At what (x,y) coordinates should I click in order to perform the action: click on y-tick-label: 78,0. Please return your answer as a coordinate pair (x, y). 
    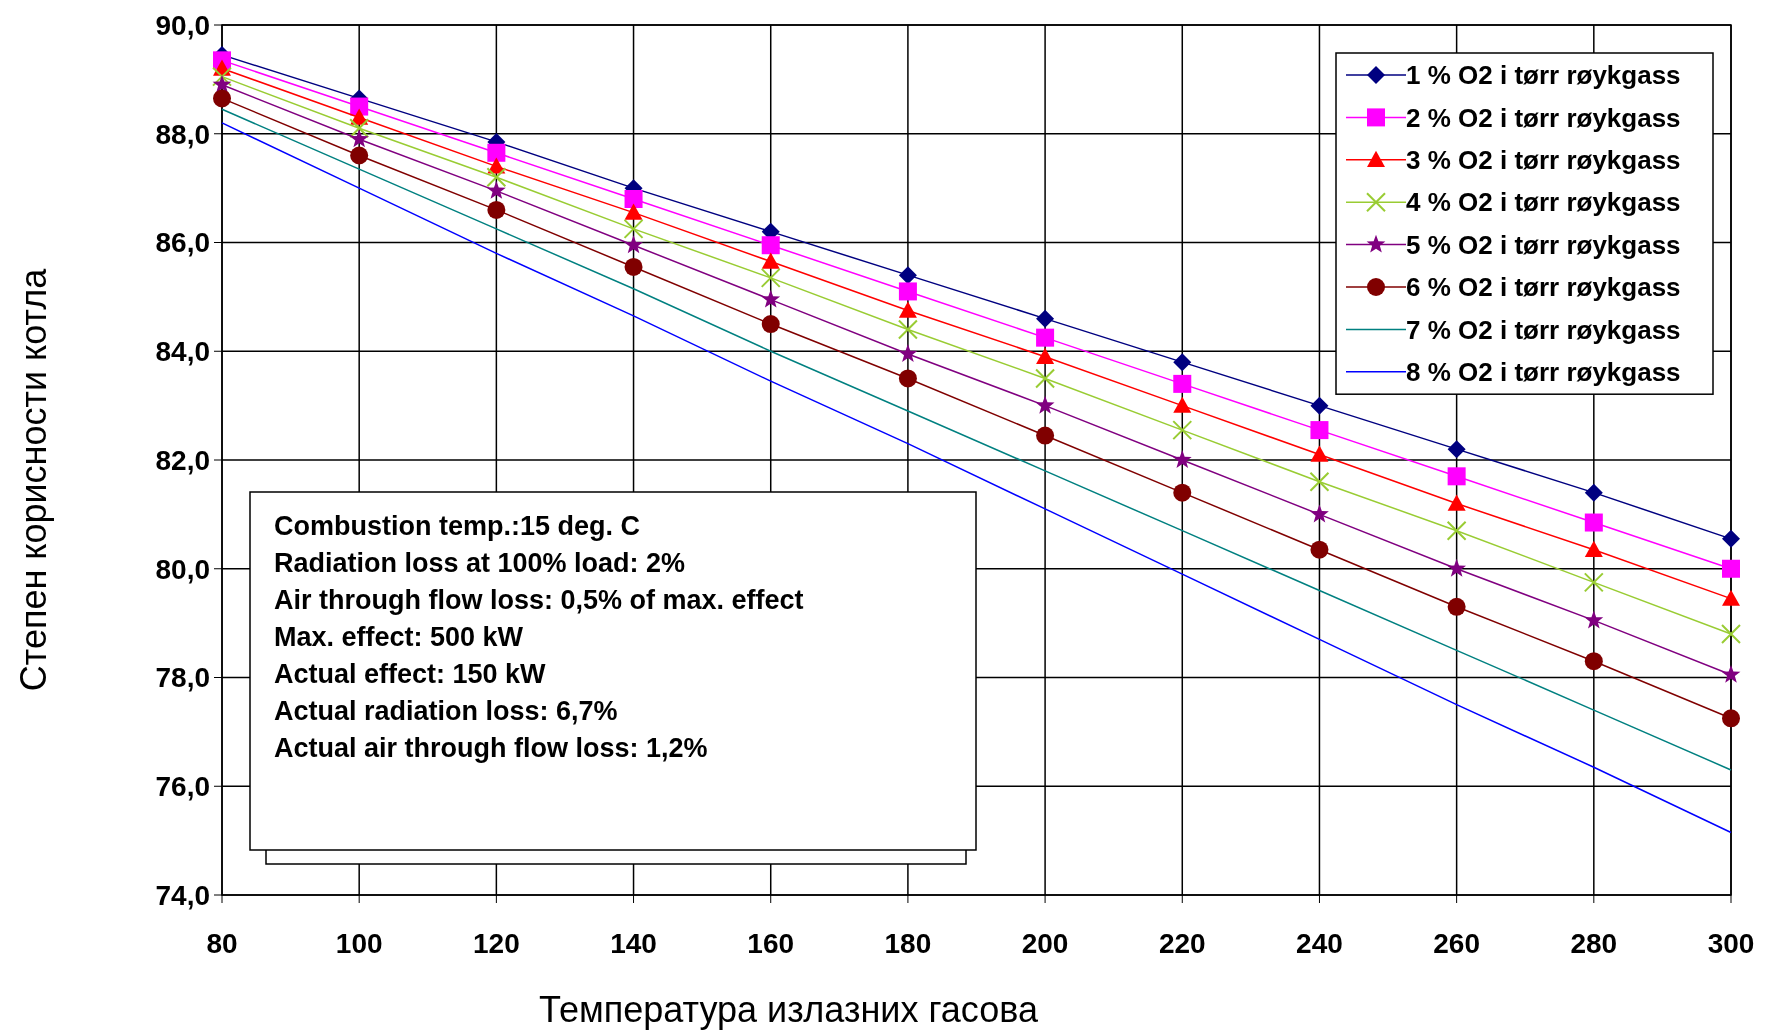
    Looking at the image, I should click on (182, 678).